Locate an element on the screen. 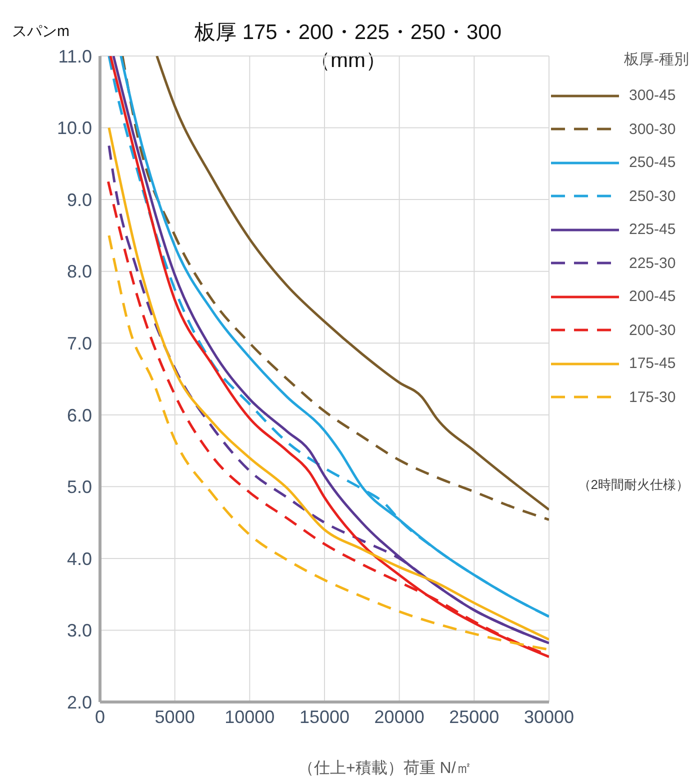 Image resolution: width=697 pixels, height=780 pixels. y-tick-label: 11.0 is located at coordinates (75, 56).